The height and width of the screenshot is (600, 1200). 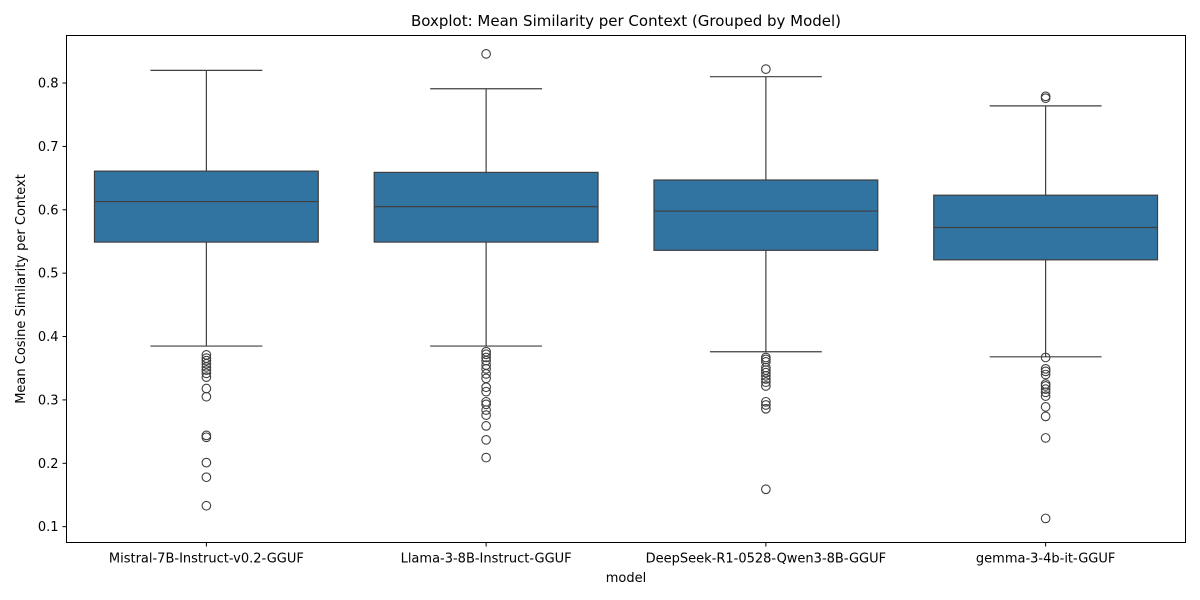 What do you see at coordinates (21, 289) in the screenshot?
I see `y-axis-label: Mean Cosine Similarity per Context` at bounding box center [21, 289].